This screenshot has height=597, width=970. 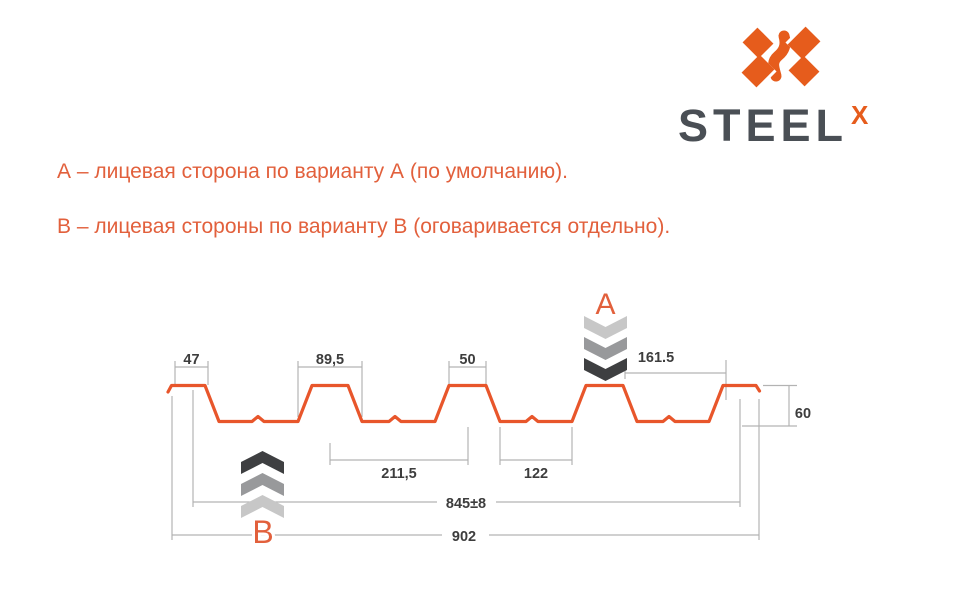 What do you see at coordinates (262, 532) in the screenshot?
I see `side-b-label: В` at bounding box center [262, 532].